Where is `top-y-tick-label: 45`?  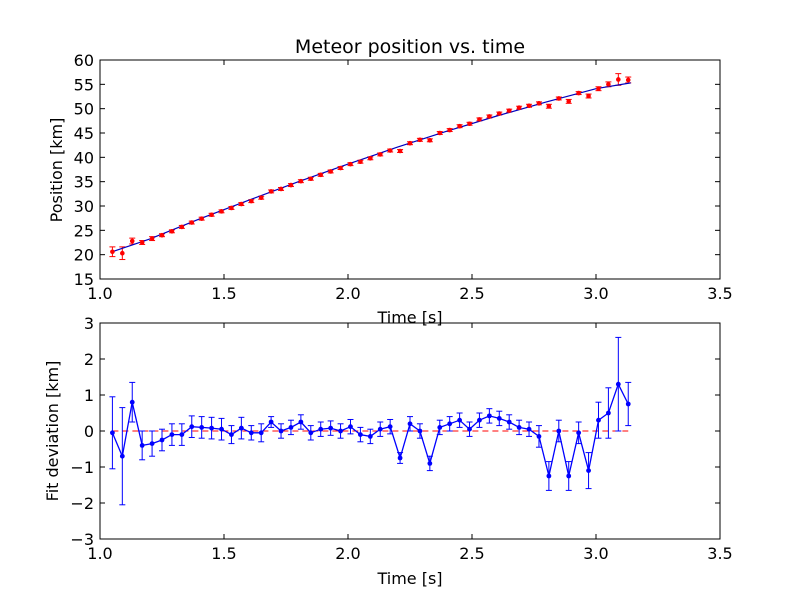
top-y-tick-label: 45 is located at coordinates (84, 133).